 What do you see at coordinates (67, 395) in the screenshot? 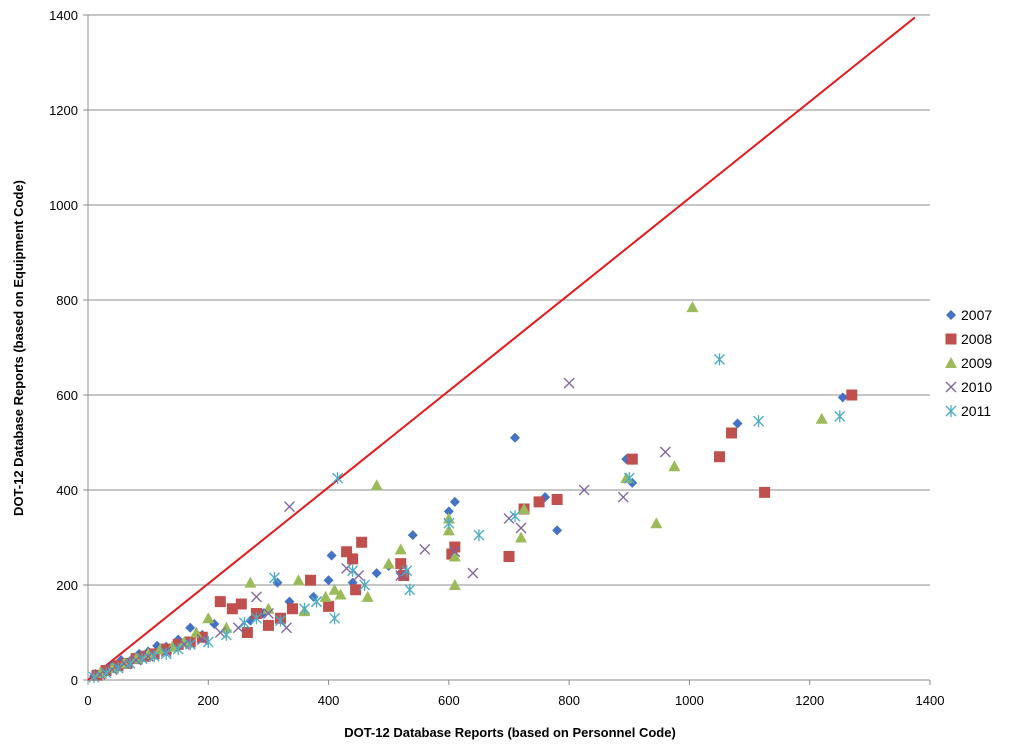
I see `y-tick-label: 600` at bounding box center [67, 395].